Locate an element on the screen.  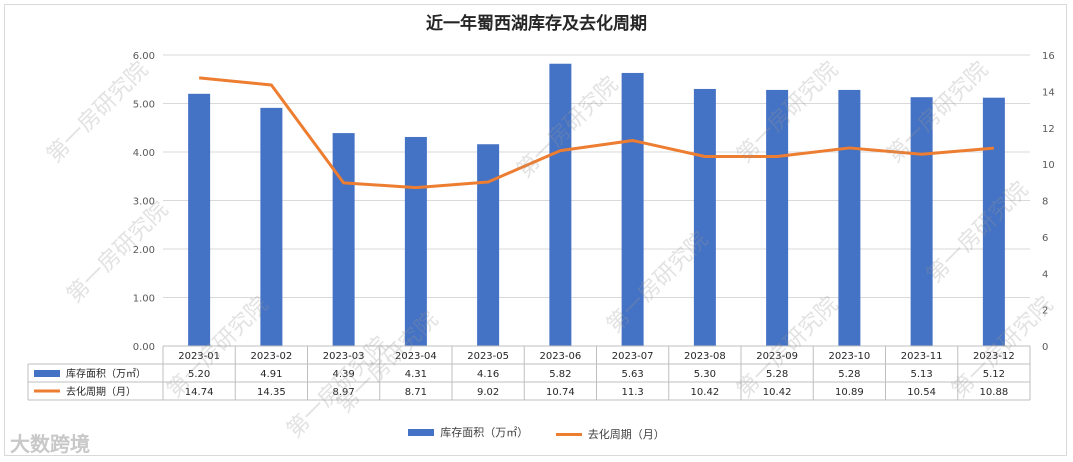
x-tick-label: 2023-09 is located at coordinates (777, 356).